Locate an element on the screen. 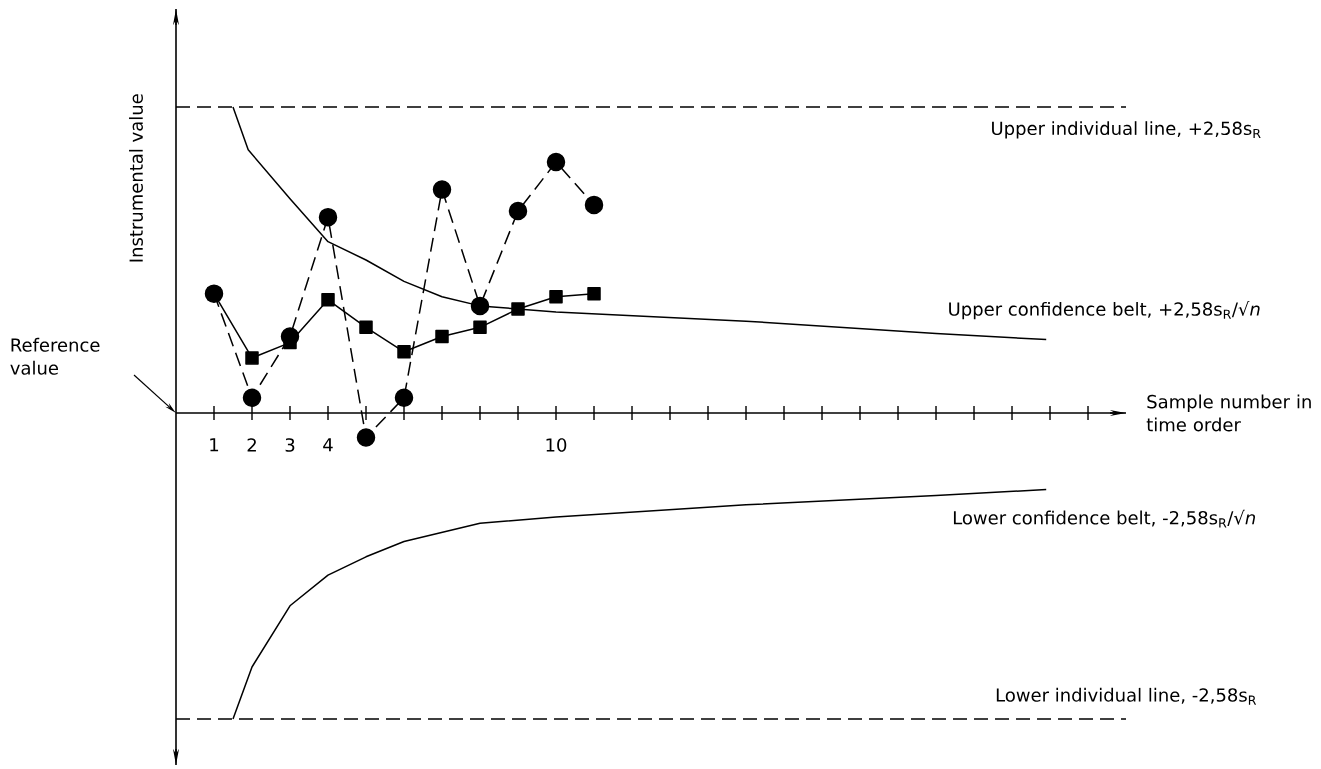 Image resolution: width=1321 pixels, height=769 pixels. series-label: Upper confidence belt, +2,58s$_{R}$/√n is located at coordinates (1104, 310).